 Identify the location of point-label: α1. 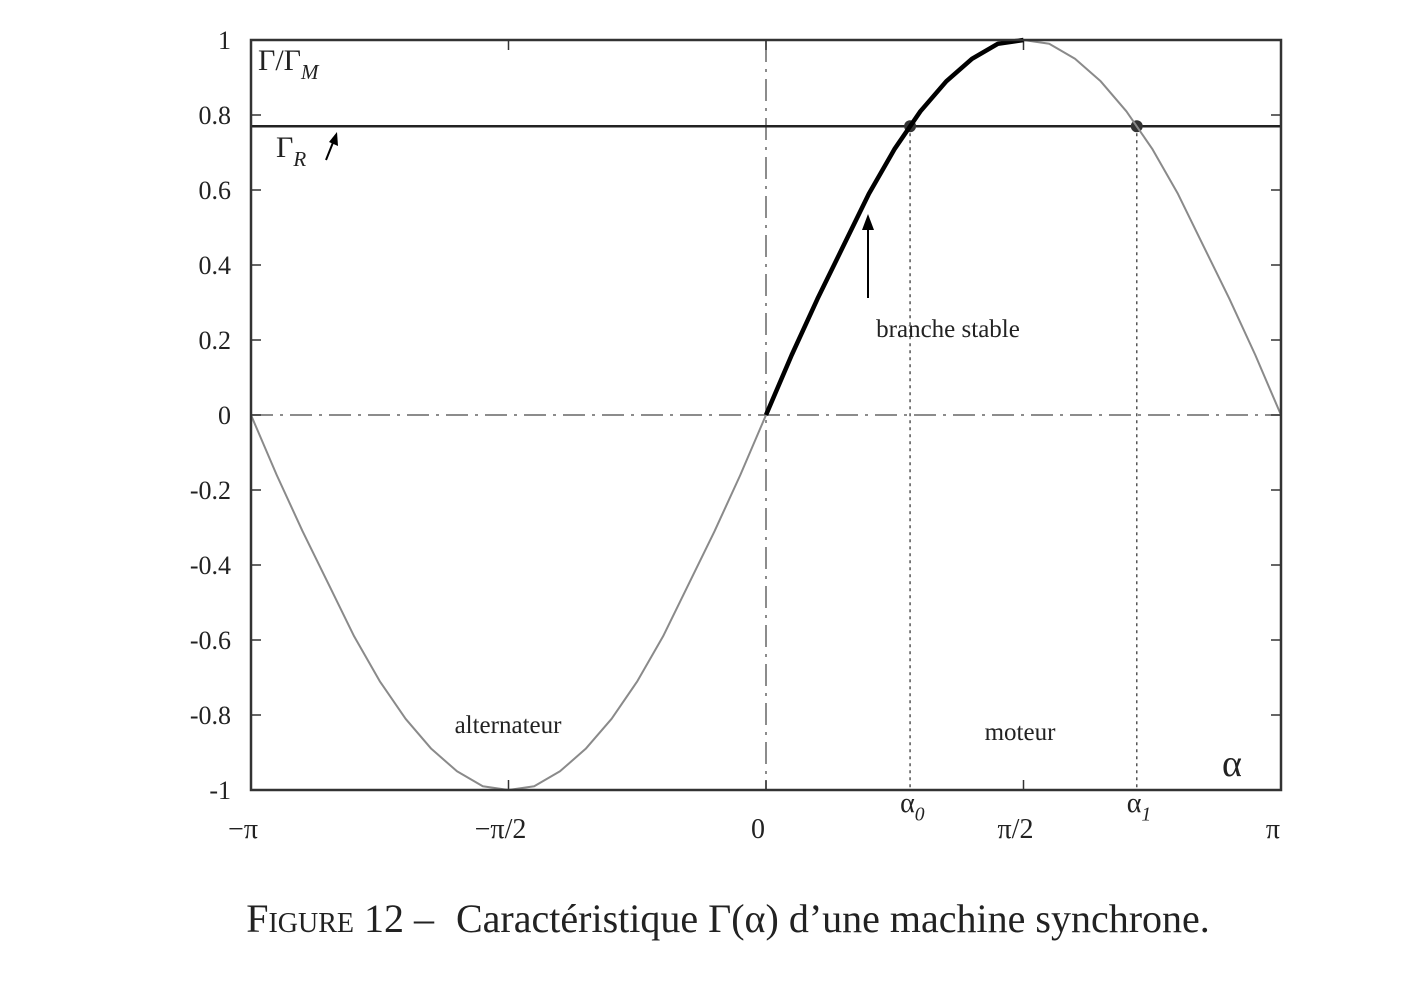
(1139, 806).